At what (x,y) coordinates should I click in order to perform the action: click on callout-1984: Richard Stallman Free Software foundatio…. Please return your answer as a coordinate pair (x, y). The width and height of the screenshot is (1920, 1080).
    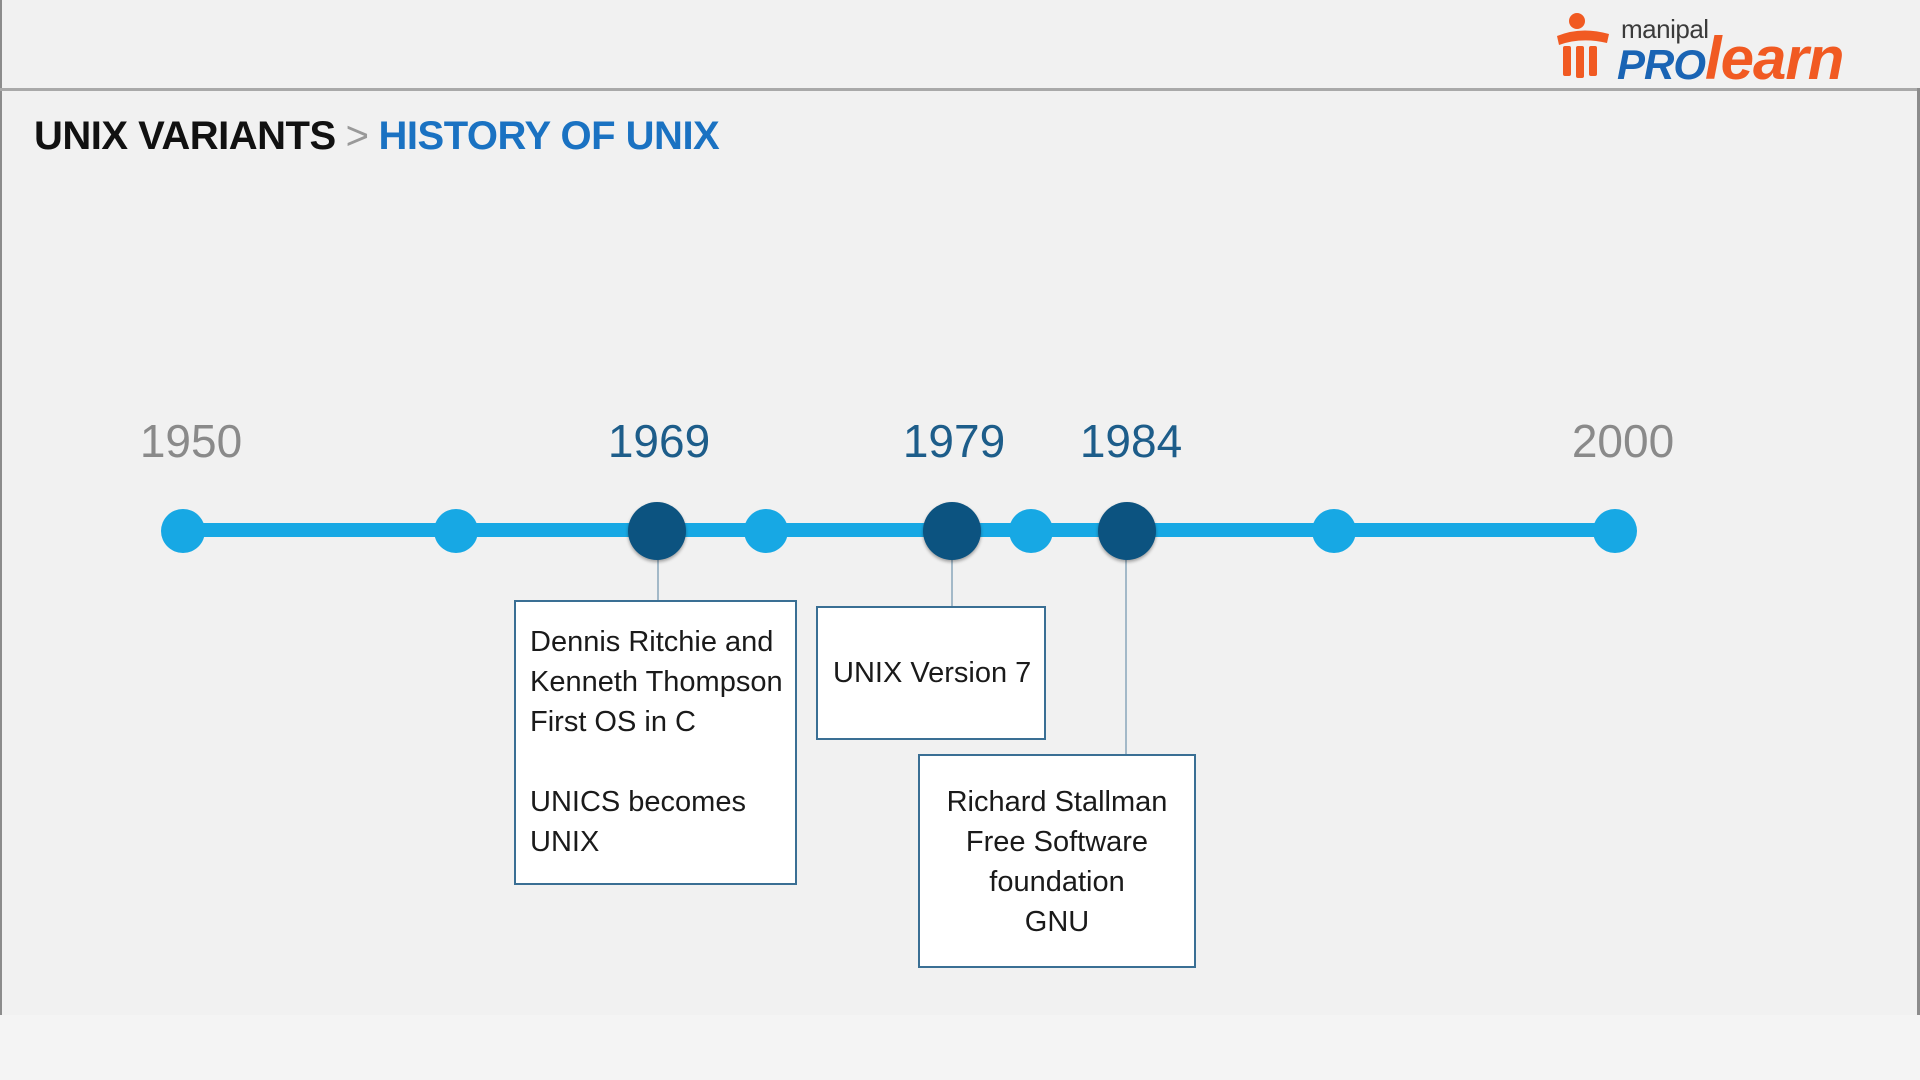
    Looking at the image, I should click on (1057, 861).